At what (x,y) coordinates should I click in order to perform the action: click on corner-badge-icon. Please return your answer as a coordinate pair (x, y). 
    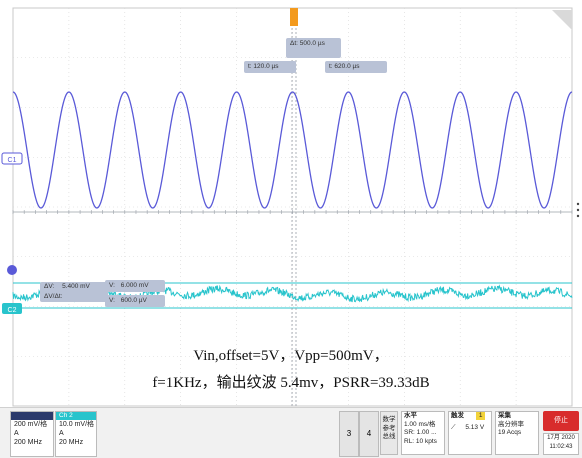
    Looking at the image, I should click on (562, 20).